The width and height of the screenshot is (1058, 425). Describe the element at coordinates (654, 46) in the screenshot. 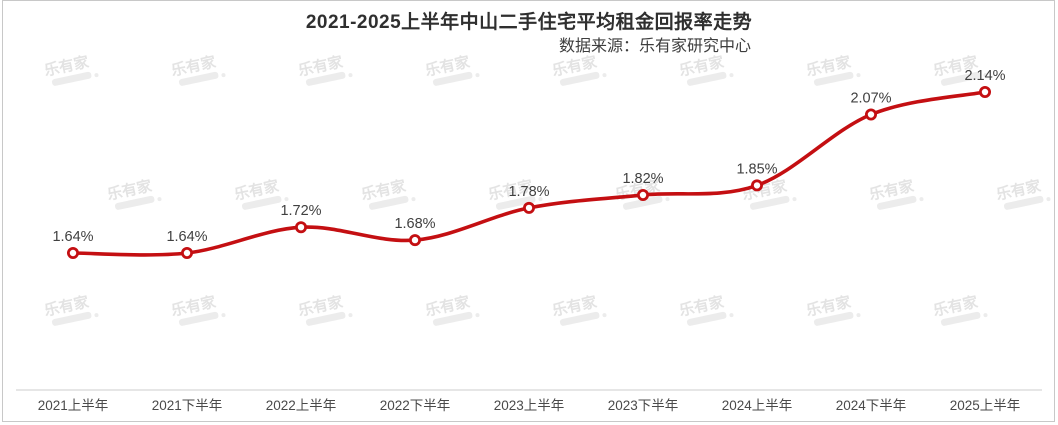

I see `data-source-label: 数据来源：乐有家研究中心` at that location.